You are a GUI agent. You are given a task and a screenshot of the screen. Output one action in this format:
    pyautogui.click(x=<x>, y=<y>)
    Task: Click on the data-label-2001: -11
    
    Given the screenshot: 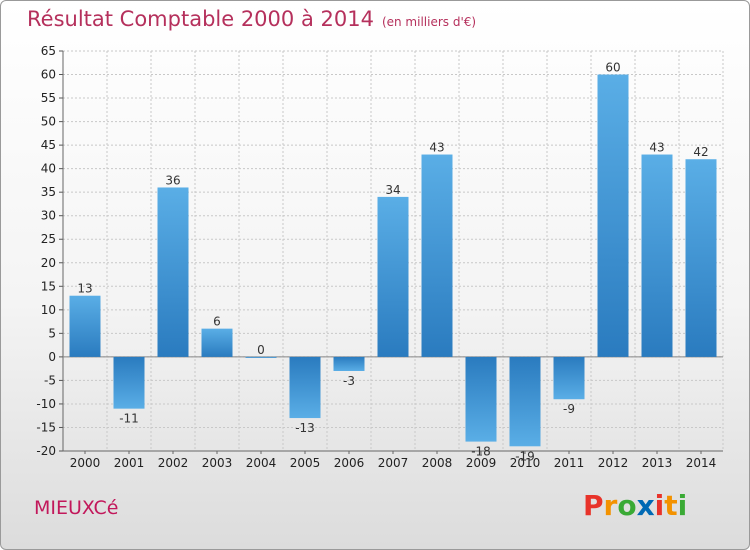 What is the action you would take?
    pyautogui.click(x=129, y=419)
    